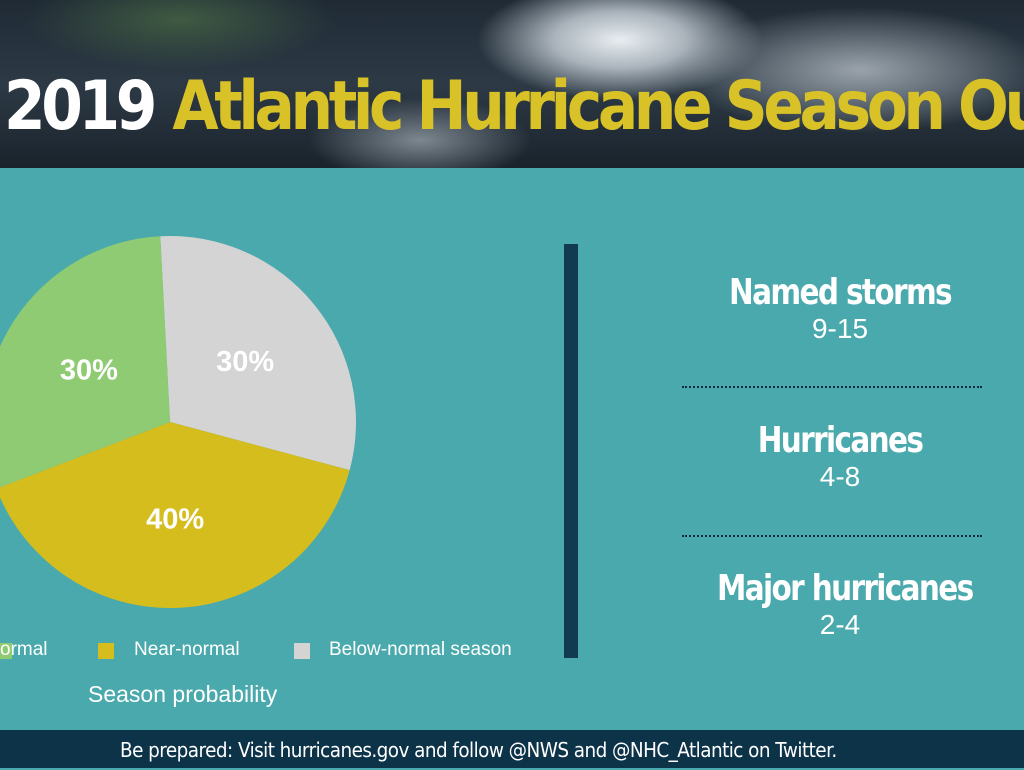 The image size is (1024, 770). I want to click on pie-slice-above-normal, so click(85, 362).